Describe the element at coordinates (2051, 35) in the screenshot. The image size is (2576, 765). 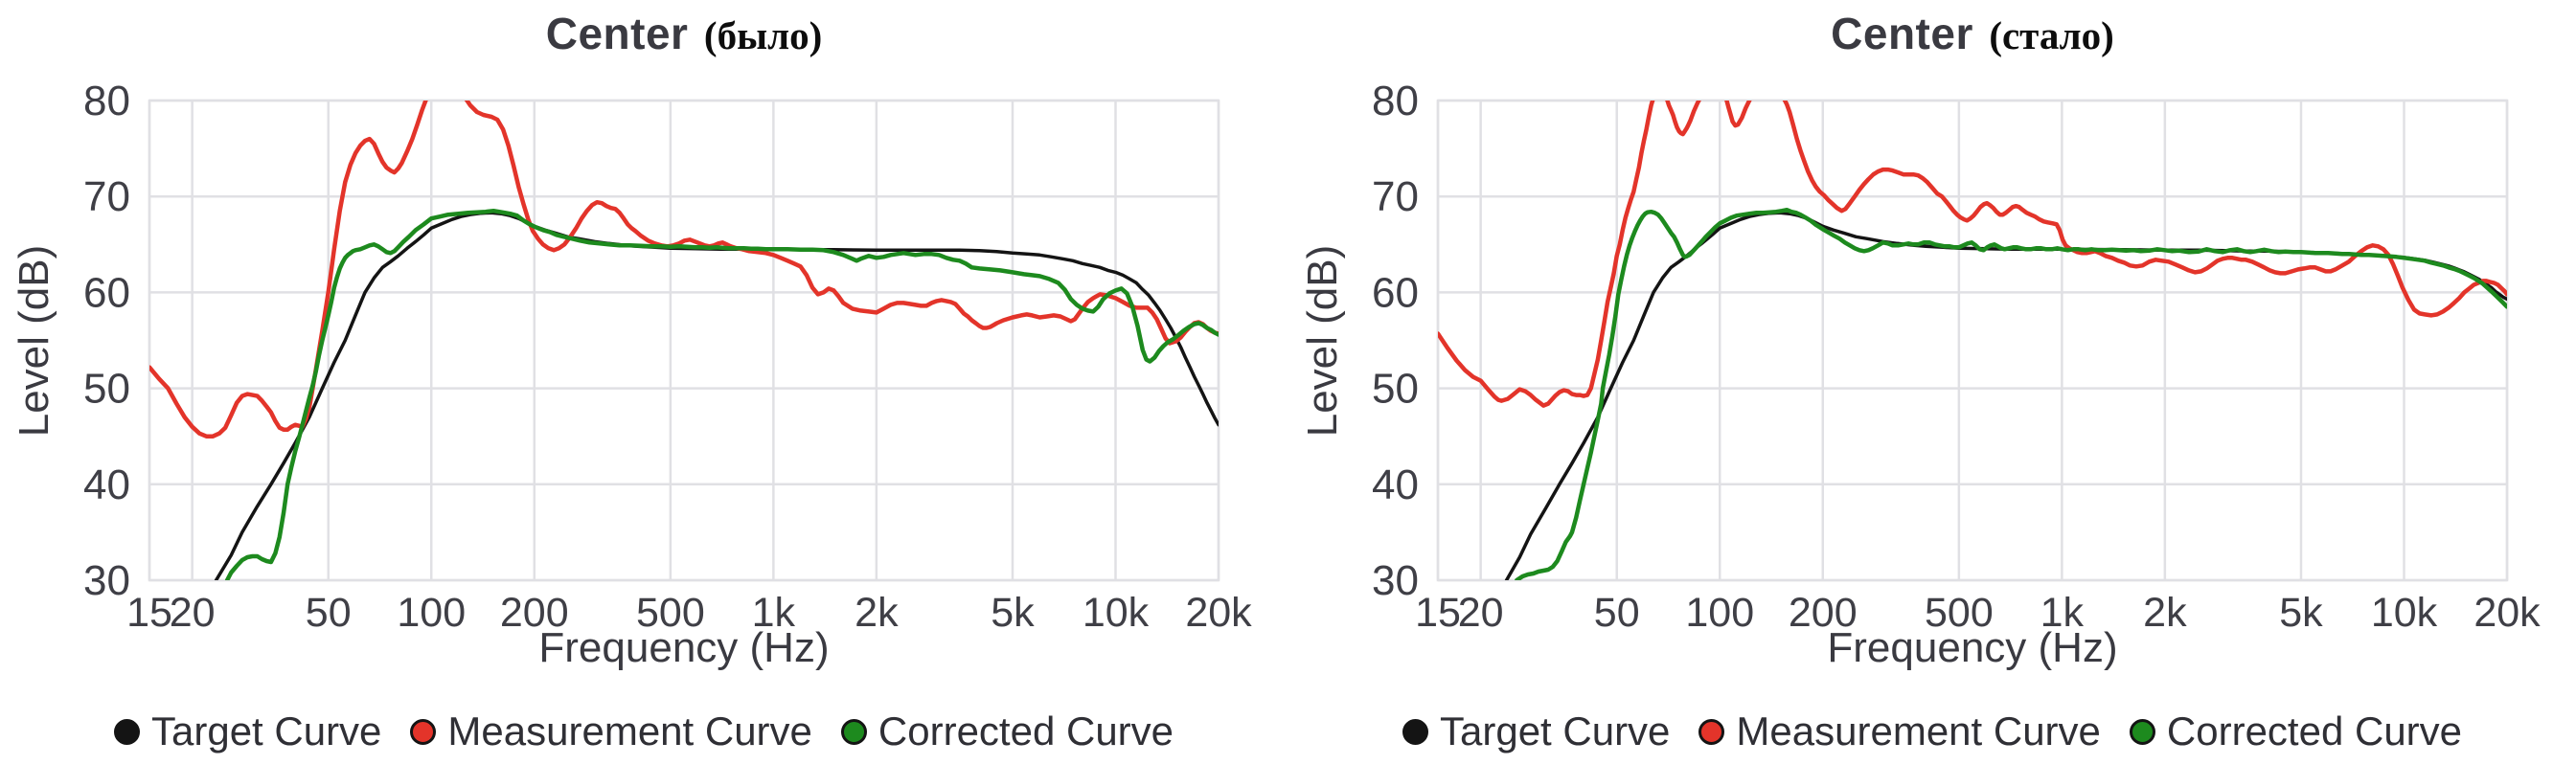
I see `chart-title-note: (стало)` at that location.